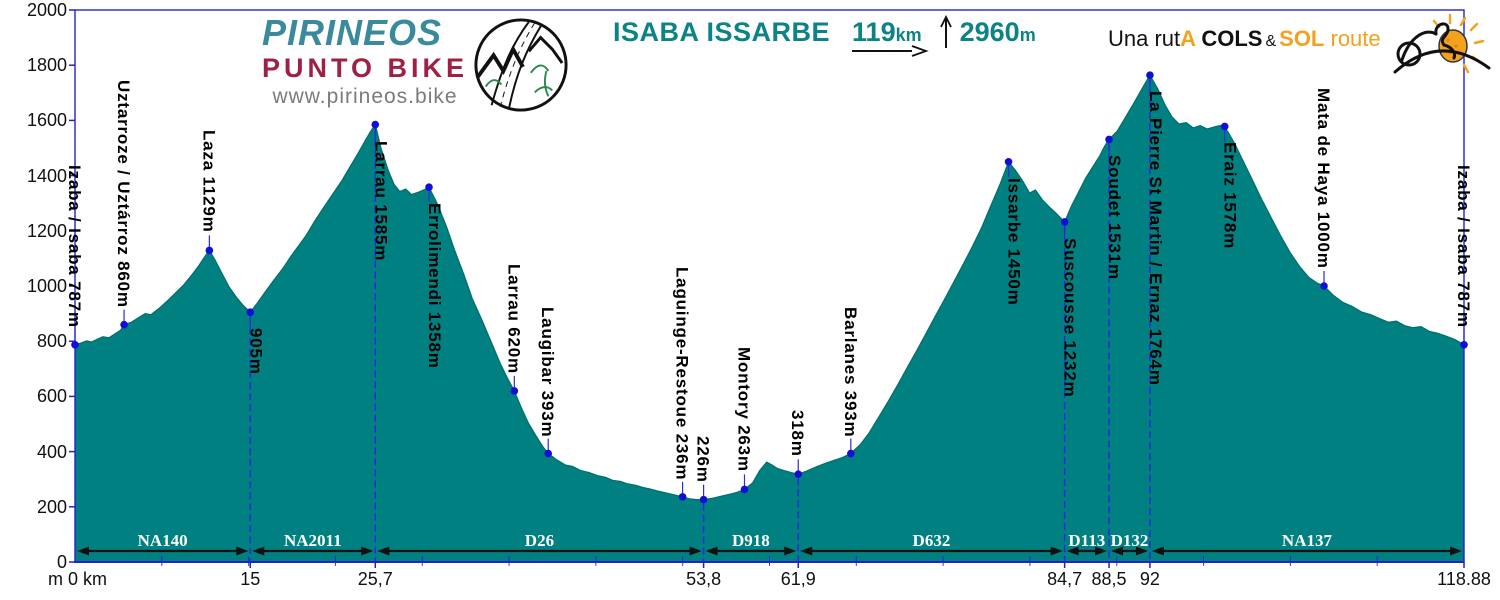  I want to click on tagline-route: route, so click(1352, 38).